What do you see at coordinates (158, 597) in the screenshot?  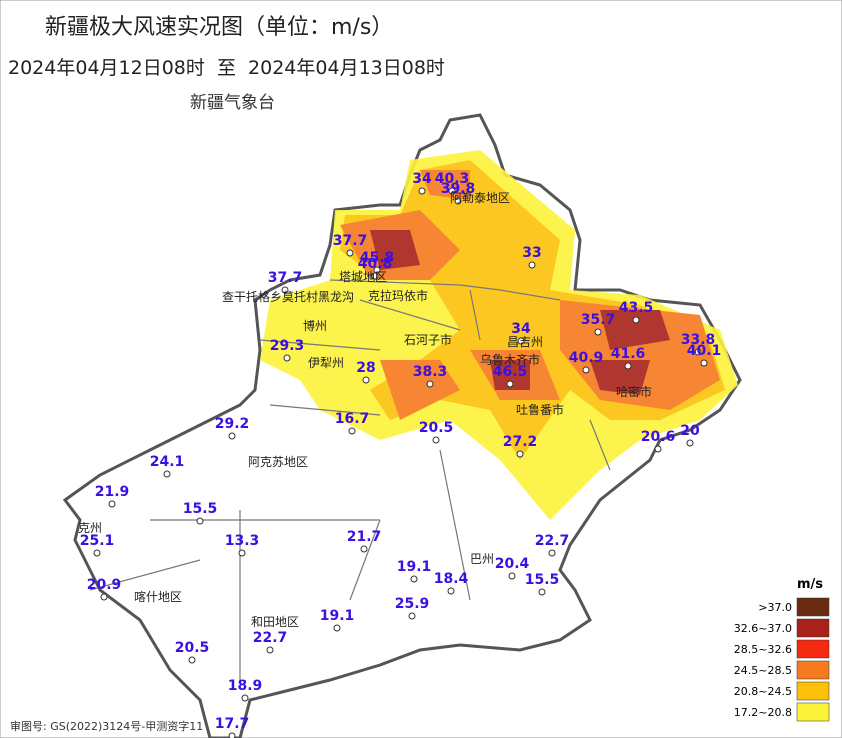 I see `region-name: 喀什地区` at bounding box center [158, 597].